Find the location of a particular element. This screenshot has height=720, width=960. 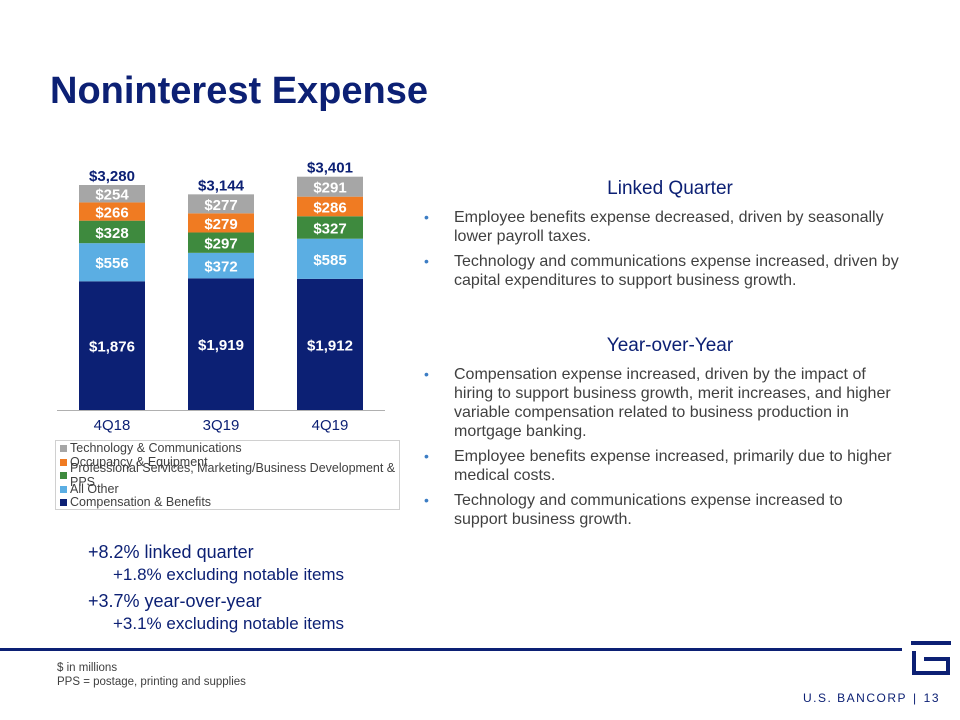

bar-segment-label: $327 is located at coordinates (329, 228).